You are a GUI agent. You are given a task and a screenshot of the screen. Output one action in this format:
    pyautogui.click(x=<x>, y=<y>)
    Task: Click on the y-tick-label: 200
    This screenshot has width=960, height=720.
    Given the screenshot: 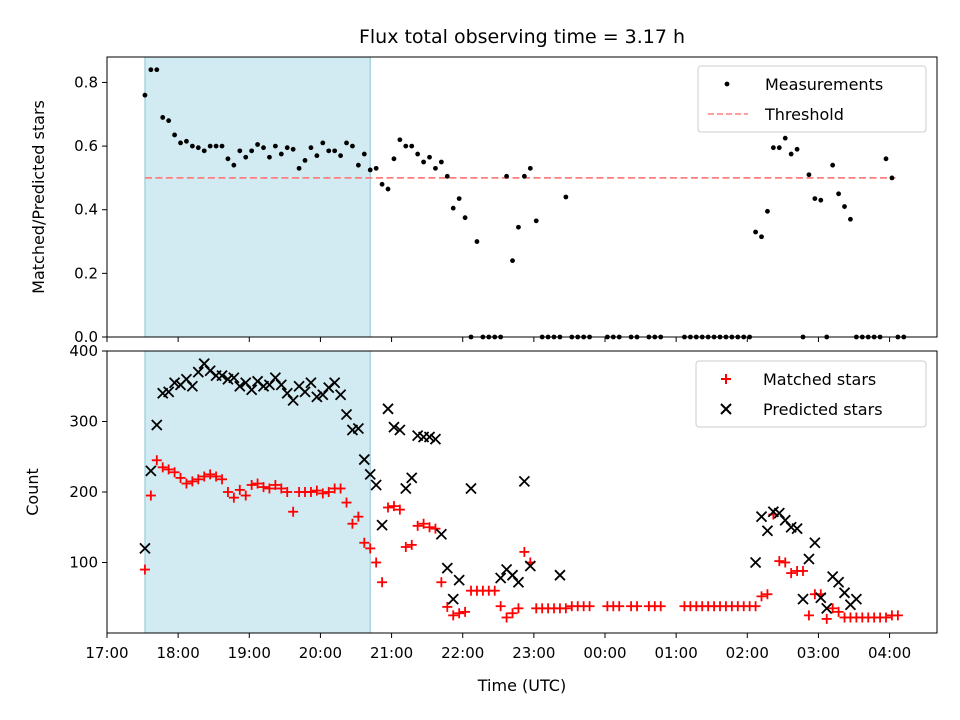 What is the action you would take?
    pyautogui.click(x=83, y=492)
    